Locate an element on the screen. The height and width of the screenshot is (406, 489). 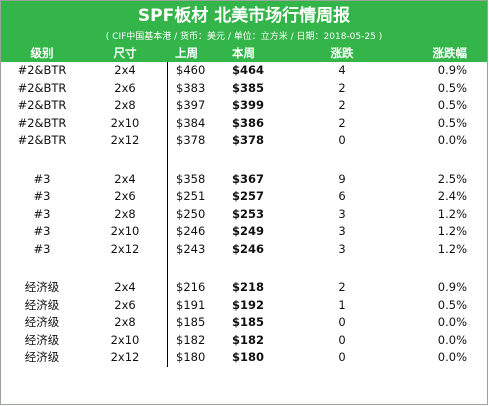
column-header-grade: 级别 is located at coordinates (42, 53).